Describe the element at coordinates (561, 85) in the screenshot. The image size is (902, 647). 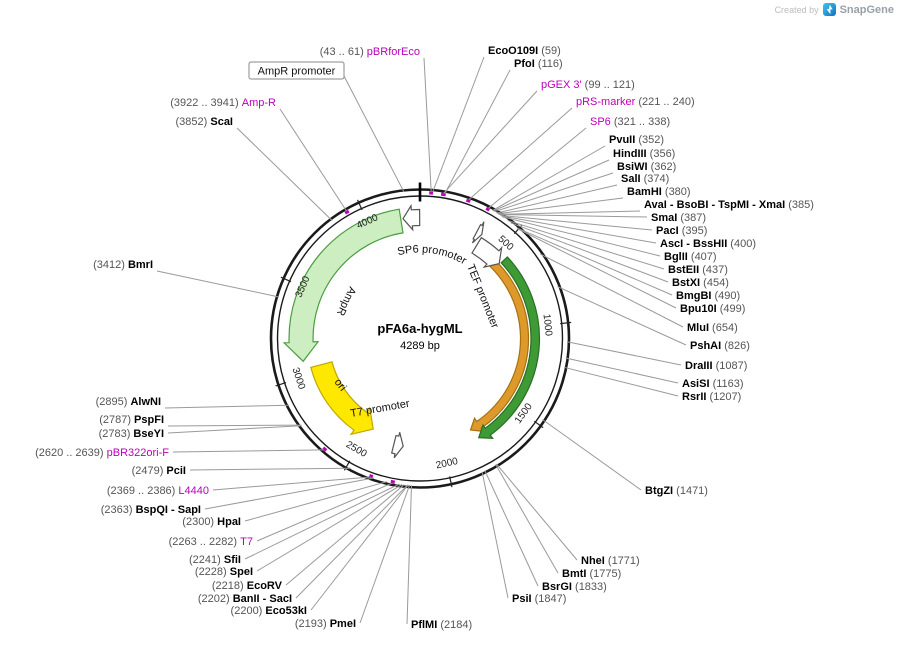
I see `label-part: pGEX 3'` at that location.